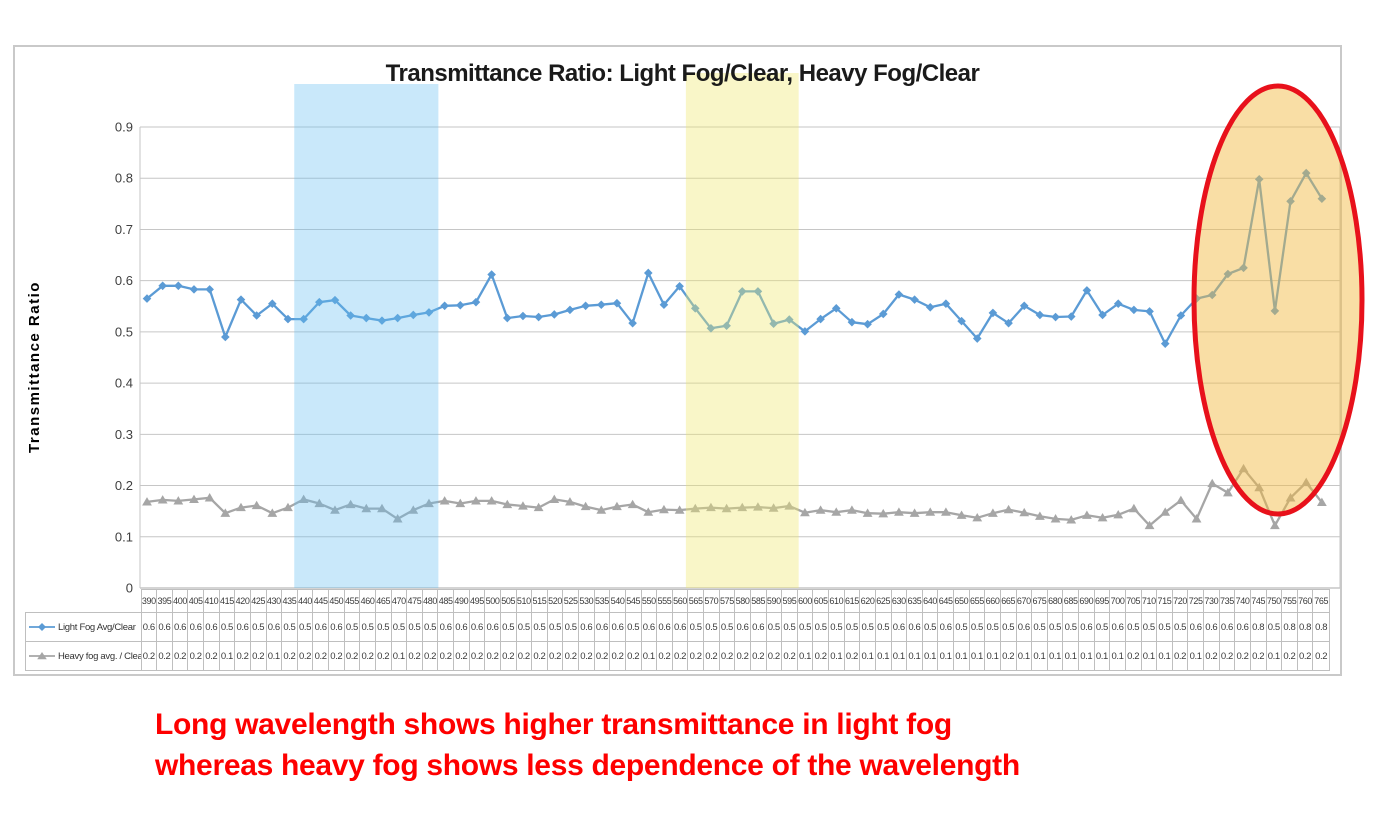 This screenshot has height=818, width=1376. What do you see at coordinates (742, 601) in the screenshot?
I see `wavelength-header-cell: 580` at bounding box center [742, 601].